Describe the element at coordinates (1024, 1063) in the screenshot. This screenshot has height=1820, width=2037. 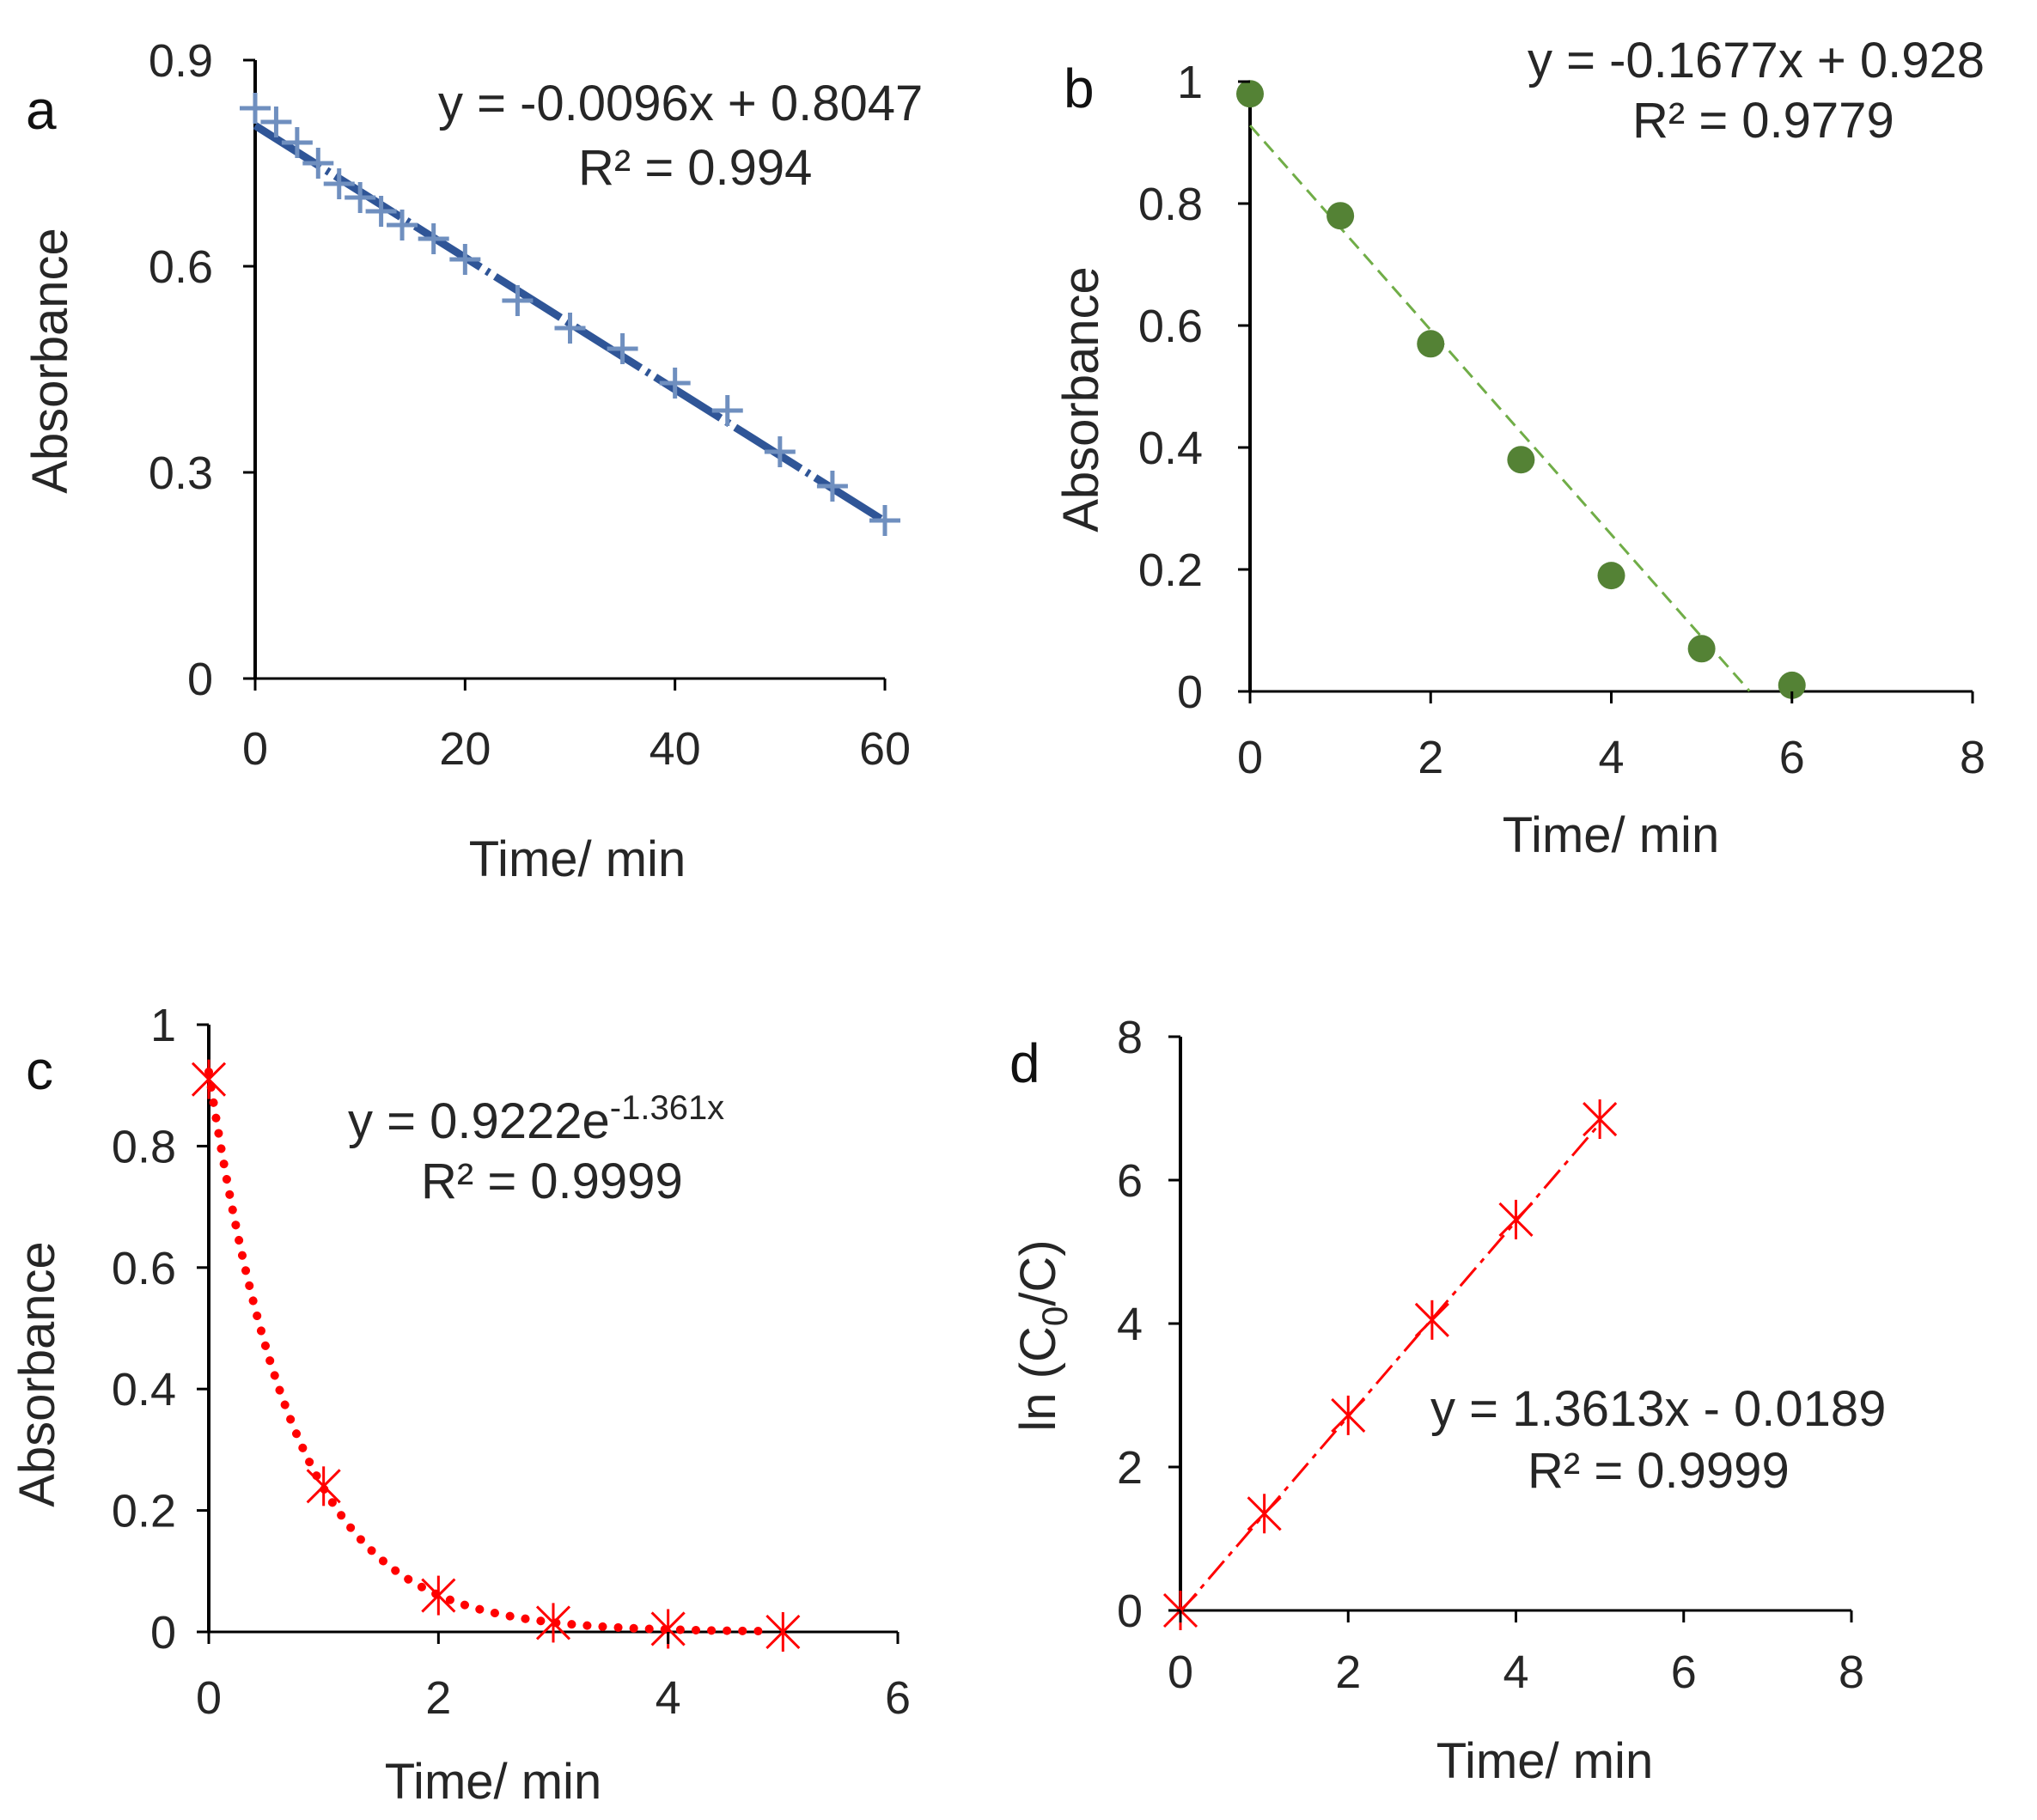
I see `panel-d-label: d` at that location.